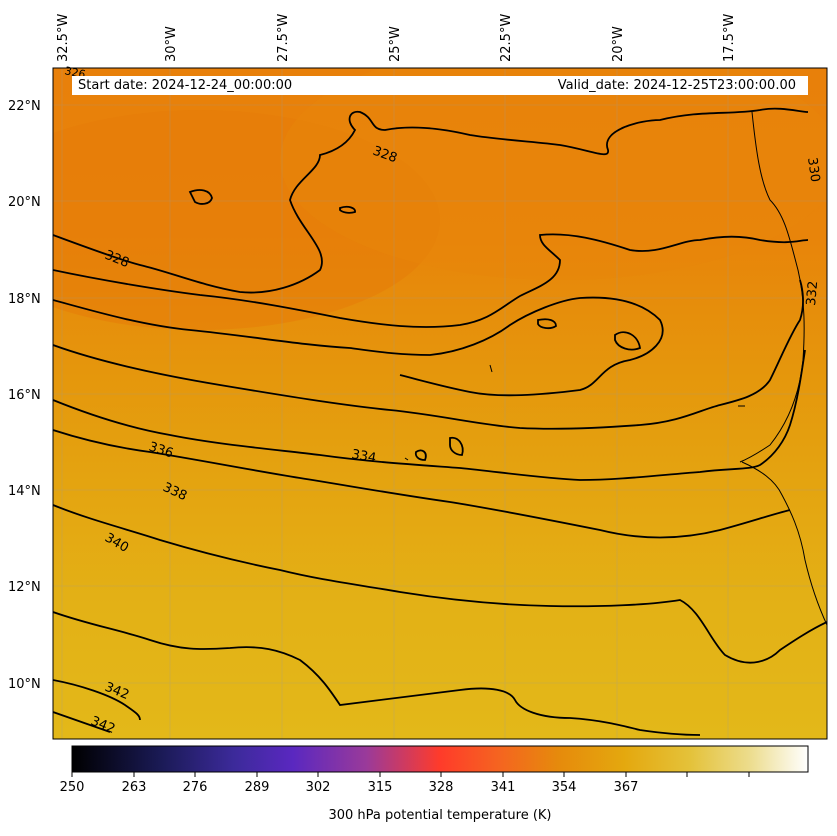 This screenshot has width=837, height=836. Describe the element at coordinates (440, 815) in the screenshot. I see `colorbar-label: 300 hPa potential temperature (K)` at that location.